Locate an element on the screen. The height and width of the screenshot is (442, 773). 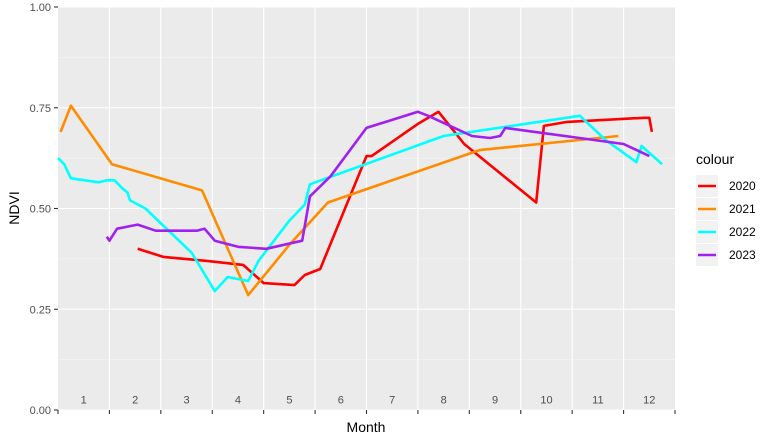
month-label: 10 is located at coordinates (546, 401).